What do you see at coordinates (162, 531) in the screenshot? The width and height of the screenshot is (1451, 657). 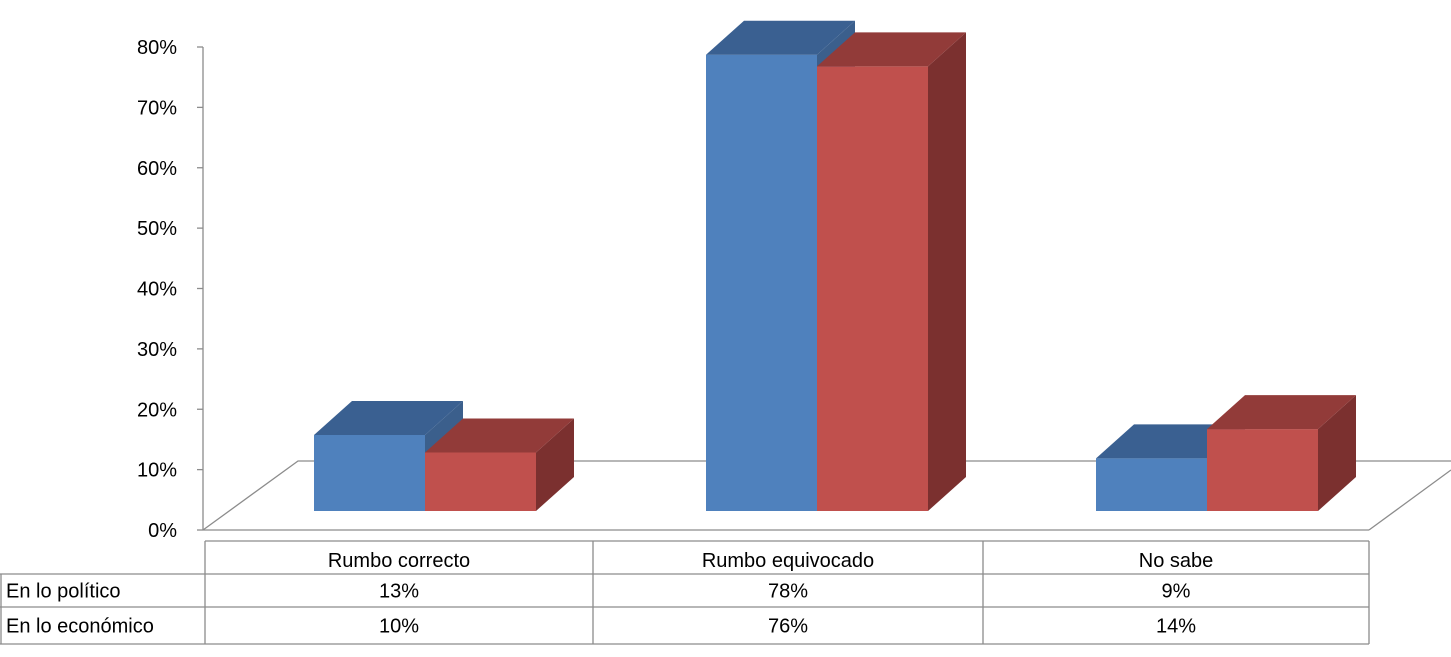 I see `y-tick-label: 0%` at bounding box center [162, 531].